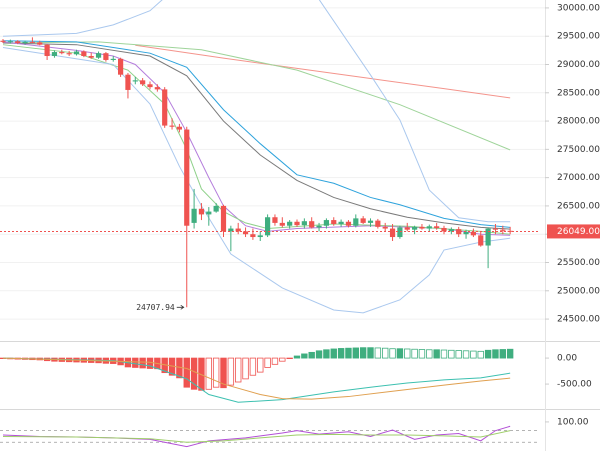  What do you see at coordinates (256, 436) in the screenshot?
I see `rsi-line` at bounding box center [256, 436].